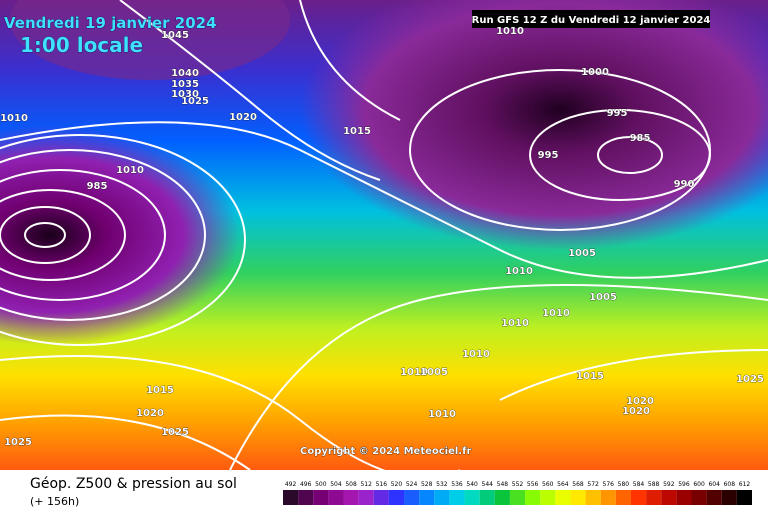 Image resolution: width=768 pixels, height=512 pixels. Describe the element at coordinates (306, 484) in the screenshot. I see `legend-label: 496` at that location.